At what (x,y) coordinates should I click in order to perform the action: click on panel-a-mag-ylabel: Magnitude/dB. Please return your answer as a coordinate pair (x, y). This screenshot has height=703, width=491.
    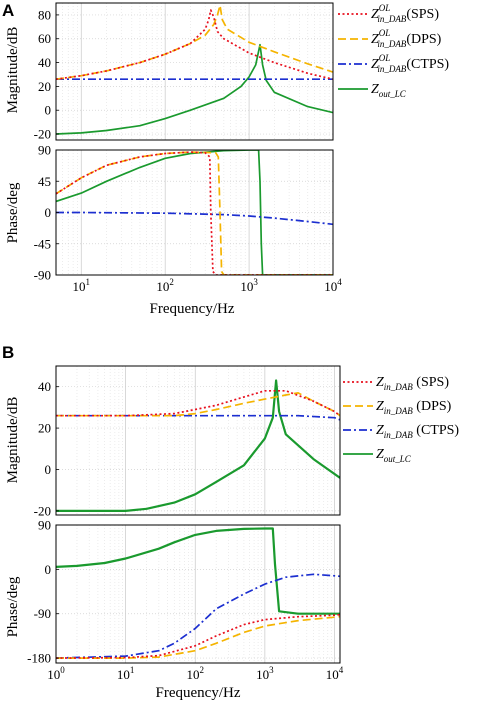
    Looking at the image, I should click on (13, 70).